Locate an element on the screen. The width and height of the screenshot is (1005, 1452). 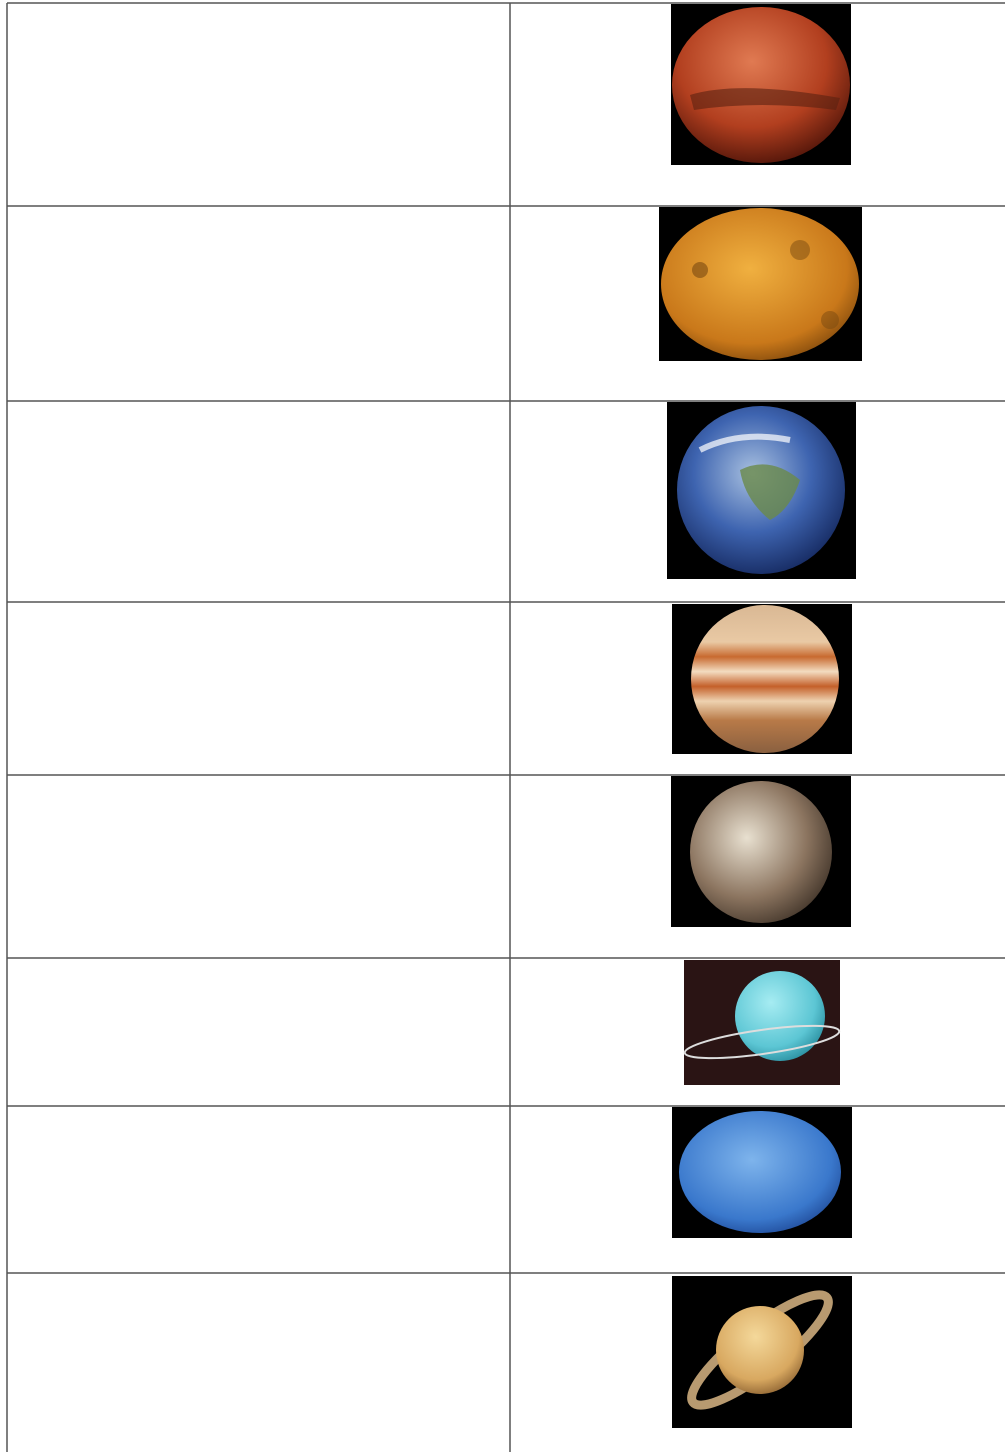
ring is located at coordinates (762, 1042).